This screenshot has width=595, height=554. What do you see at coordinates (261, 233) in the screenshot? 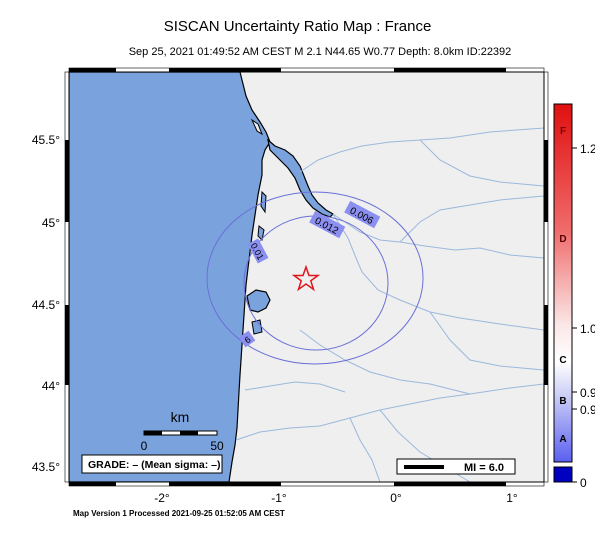
I see `lake-lacanau` at bounding box center [261, 233].